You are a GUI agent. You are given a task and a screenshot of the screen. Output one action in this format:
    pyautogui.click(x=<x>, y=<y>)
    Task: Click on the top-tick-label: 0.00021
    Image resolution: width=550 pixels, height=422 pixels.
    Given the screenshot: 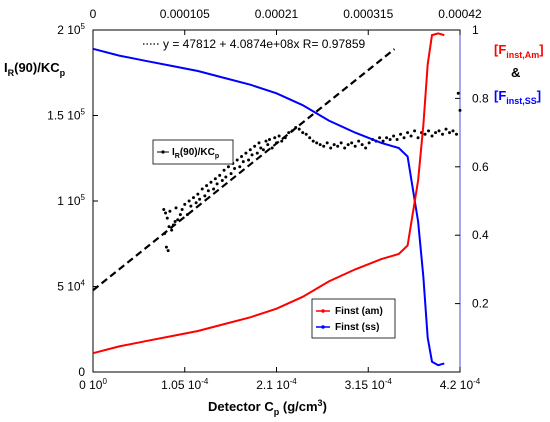 What is the action you would take?
    pyautogui.click(x=277, y=14)
    